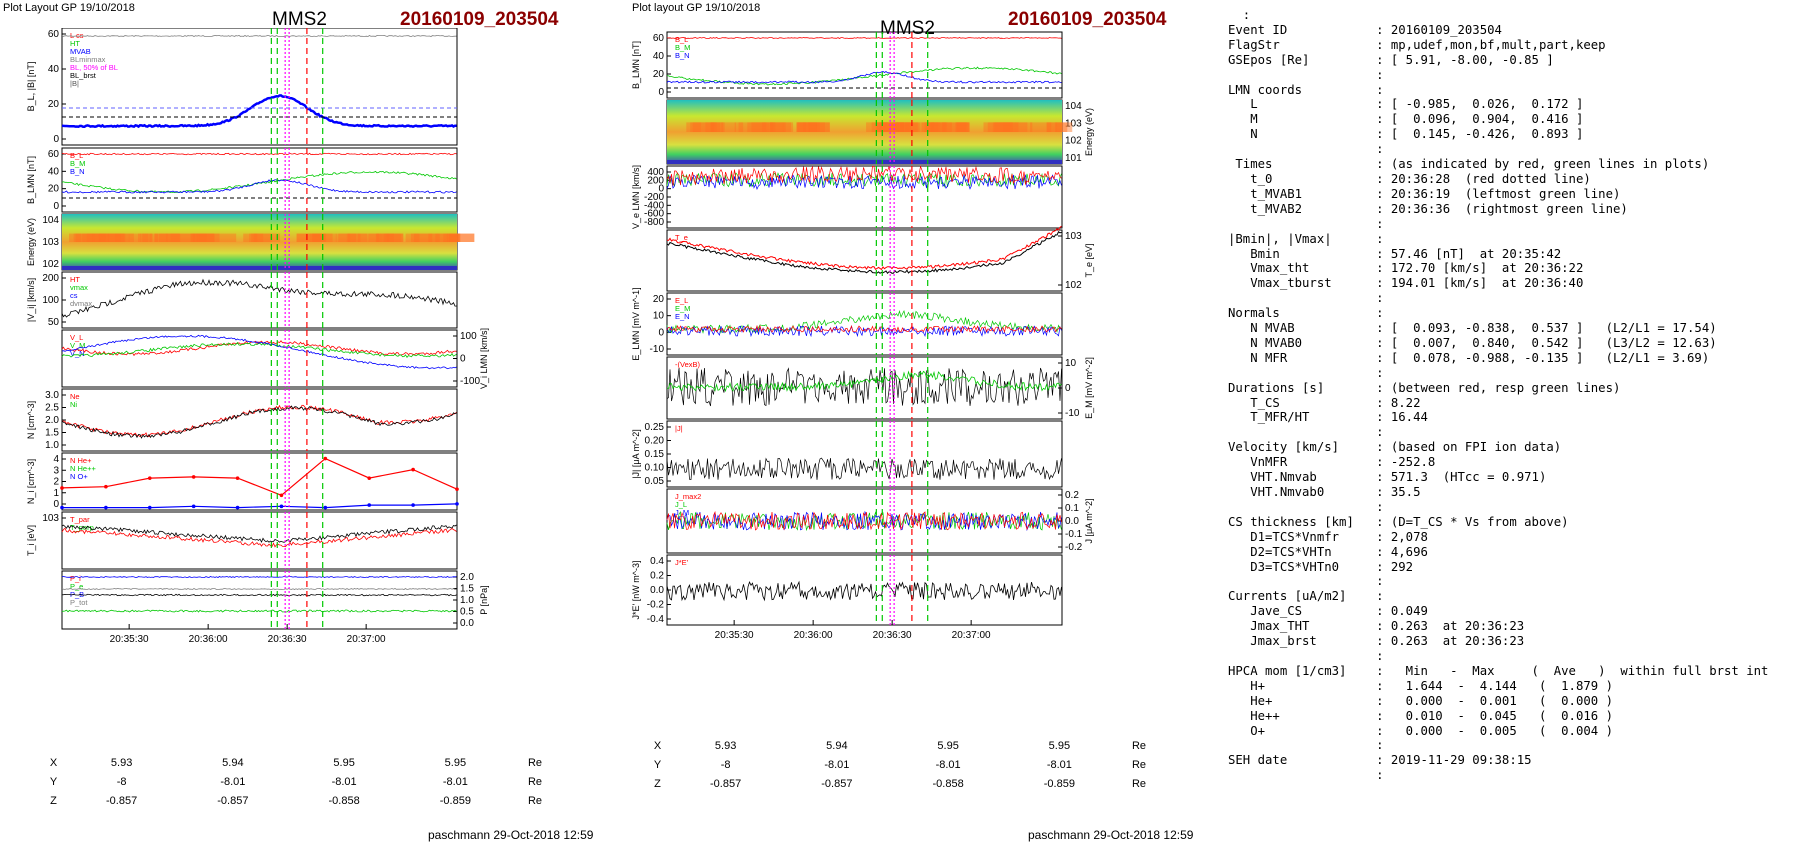 This screenshot has width=1804, height=842. What do you see at coordinates (56, 459) in the screenshot?
I see `y-tick-label: 4` at bounding box center [56, 459].